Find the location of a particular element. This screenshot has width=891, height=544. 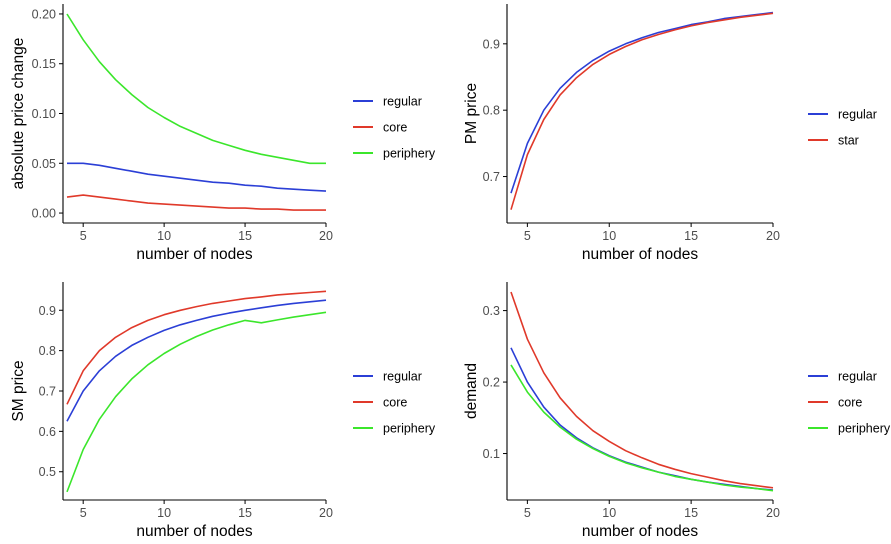

y-tick-label: 0.10 is located at coordinates (44, 114).